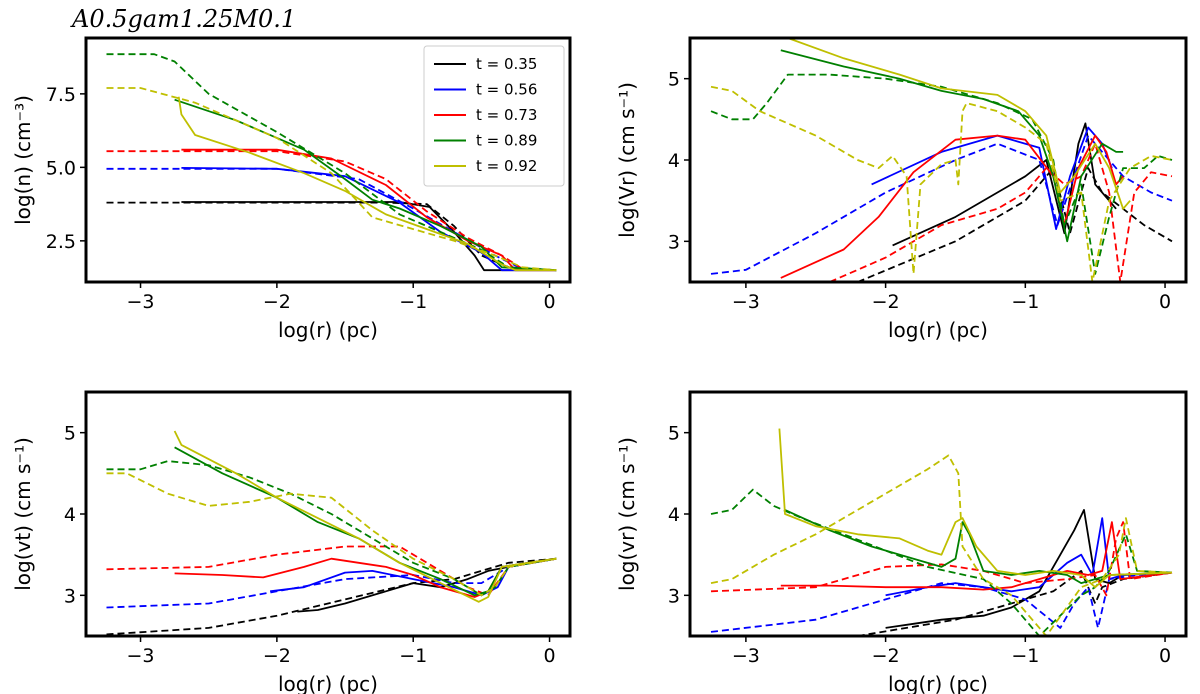 Image resolution: width=1200 pixels, height=694 pixels. What do you see at coordinates (23, 514) in the screenshot?
I see `y-axis-label: log(vt) (cm s⁻¹)` at bounding box center [23, 514].